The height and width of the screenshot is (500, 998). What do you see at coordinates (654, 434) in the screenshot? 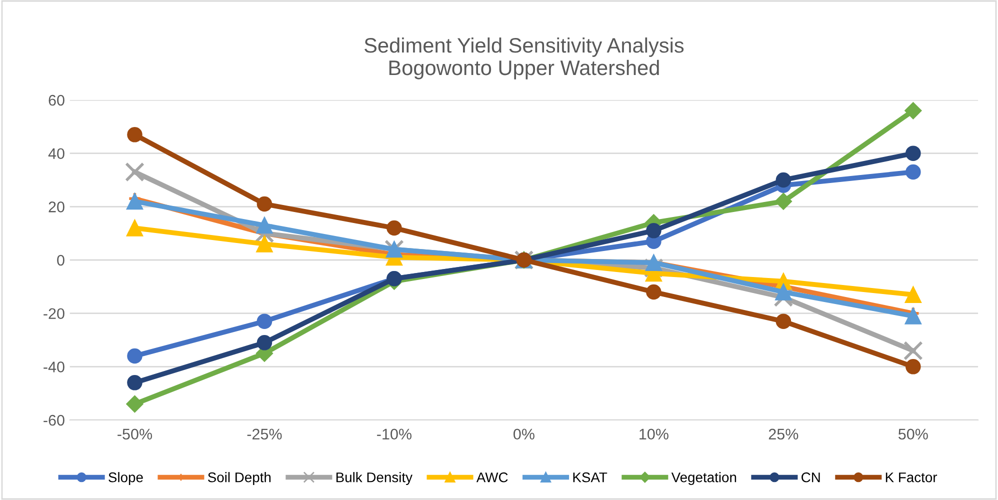
I see `x-tick-label: 10%` at bounding box center [654, 434].